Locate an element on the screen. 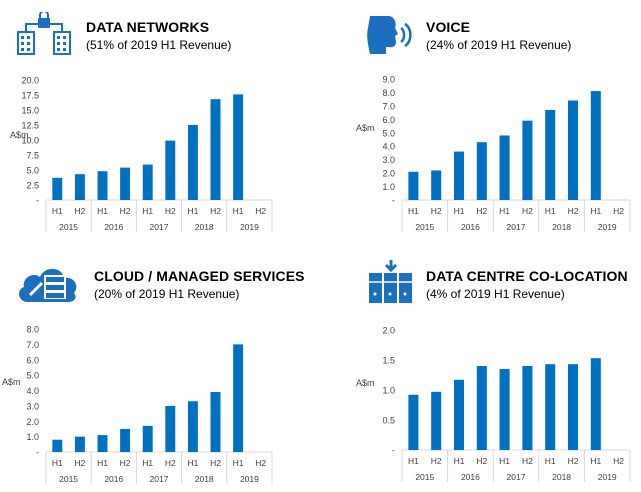 Image resolution: width=641 pixels, height=492 pixels. y-tick-label: 15.0 is located at coordinates (30, 111).